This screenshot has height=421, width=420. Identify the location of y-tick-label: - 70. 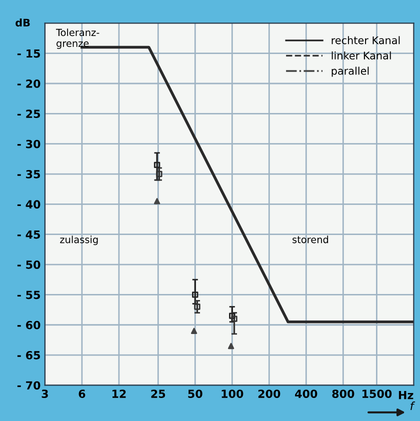
(28, 385).